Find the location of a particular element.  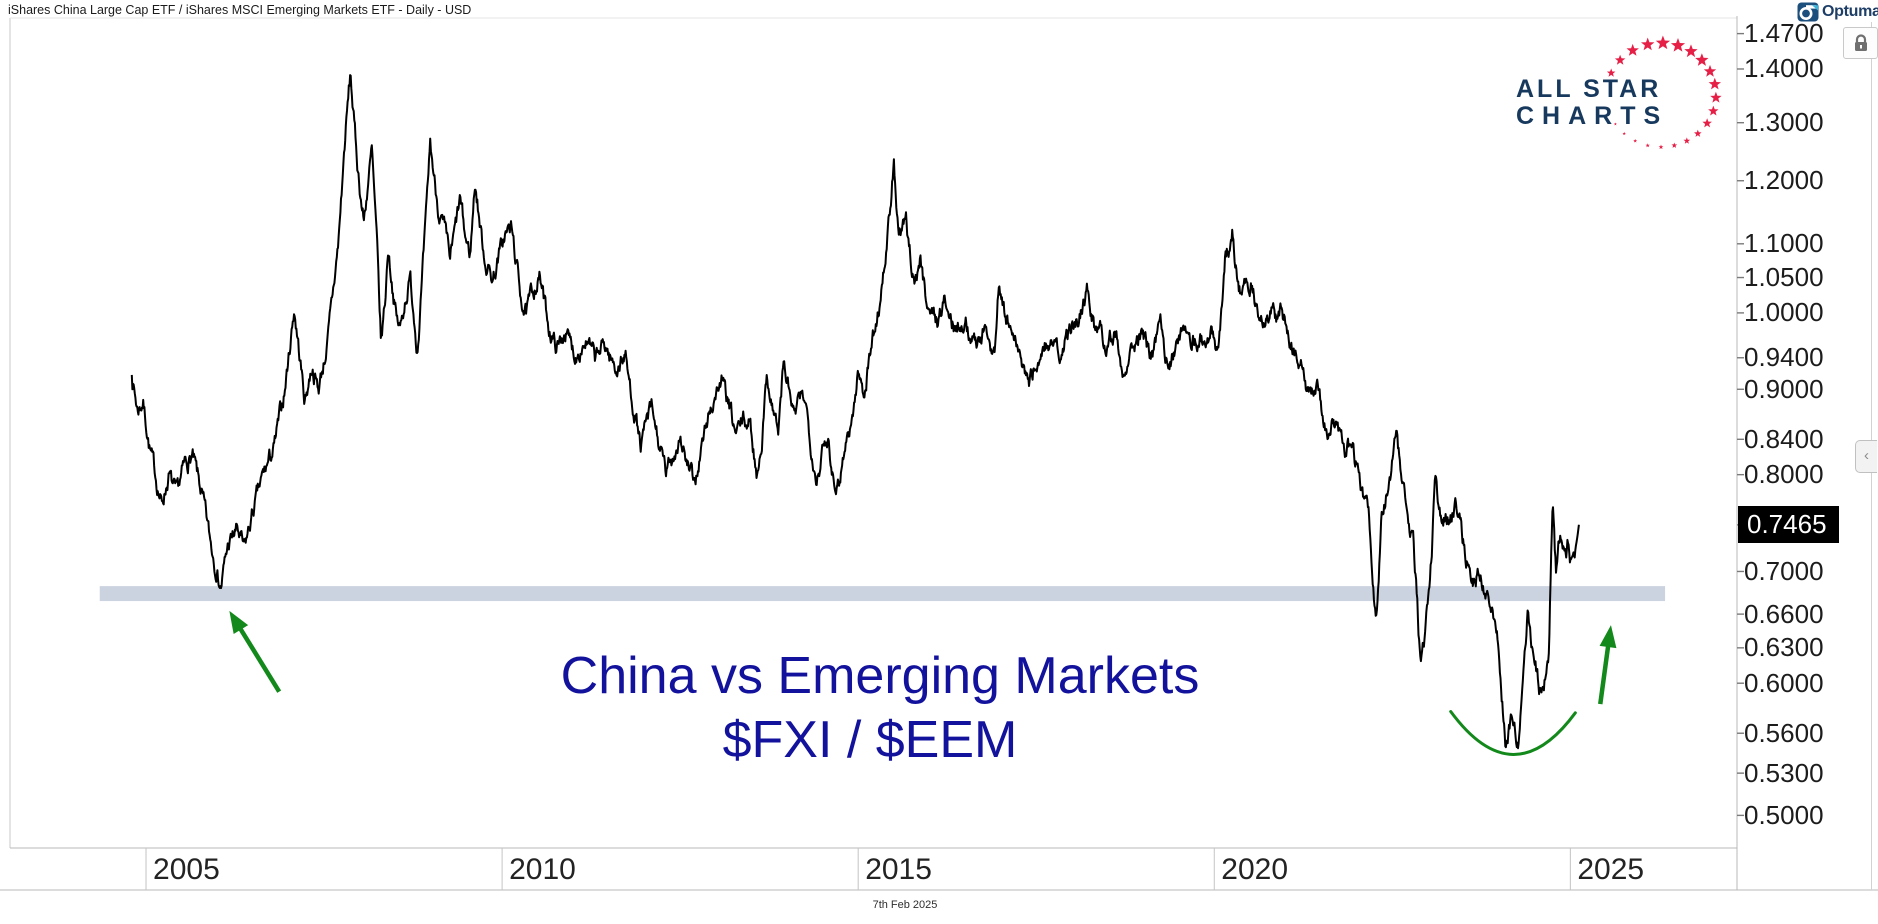

arrow-2006-low-head is located at coordinates (239, 622).